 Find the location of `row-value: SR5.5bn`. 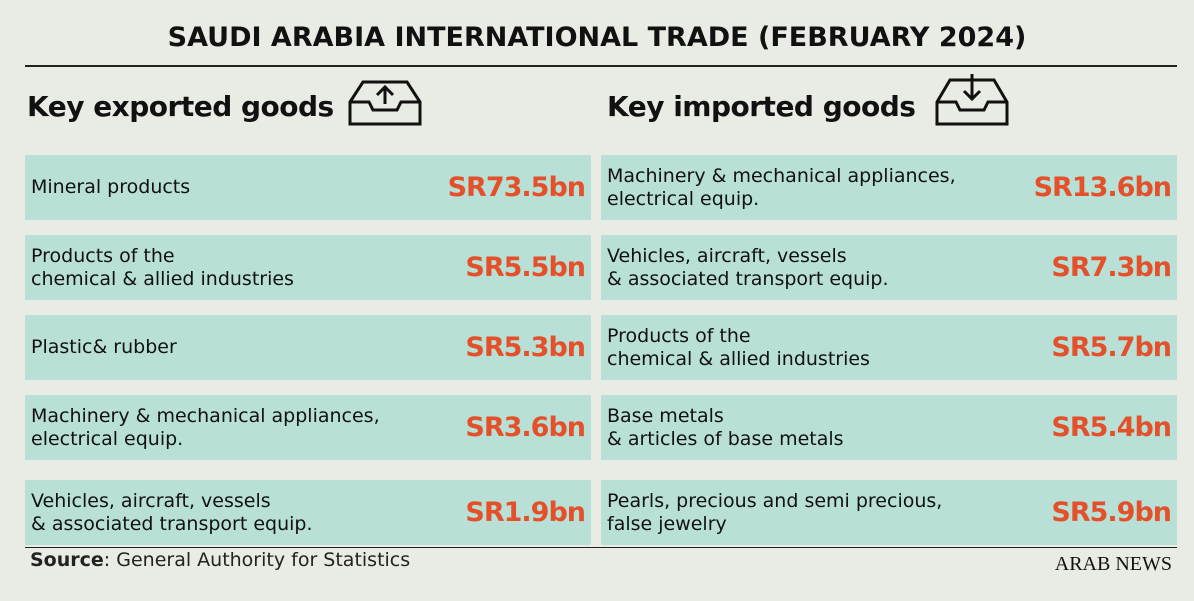

row-value: SR5.5bn is located at coordinates (525, 267).